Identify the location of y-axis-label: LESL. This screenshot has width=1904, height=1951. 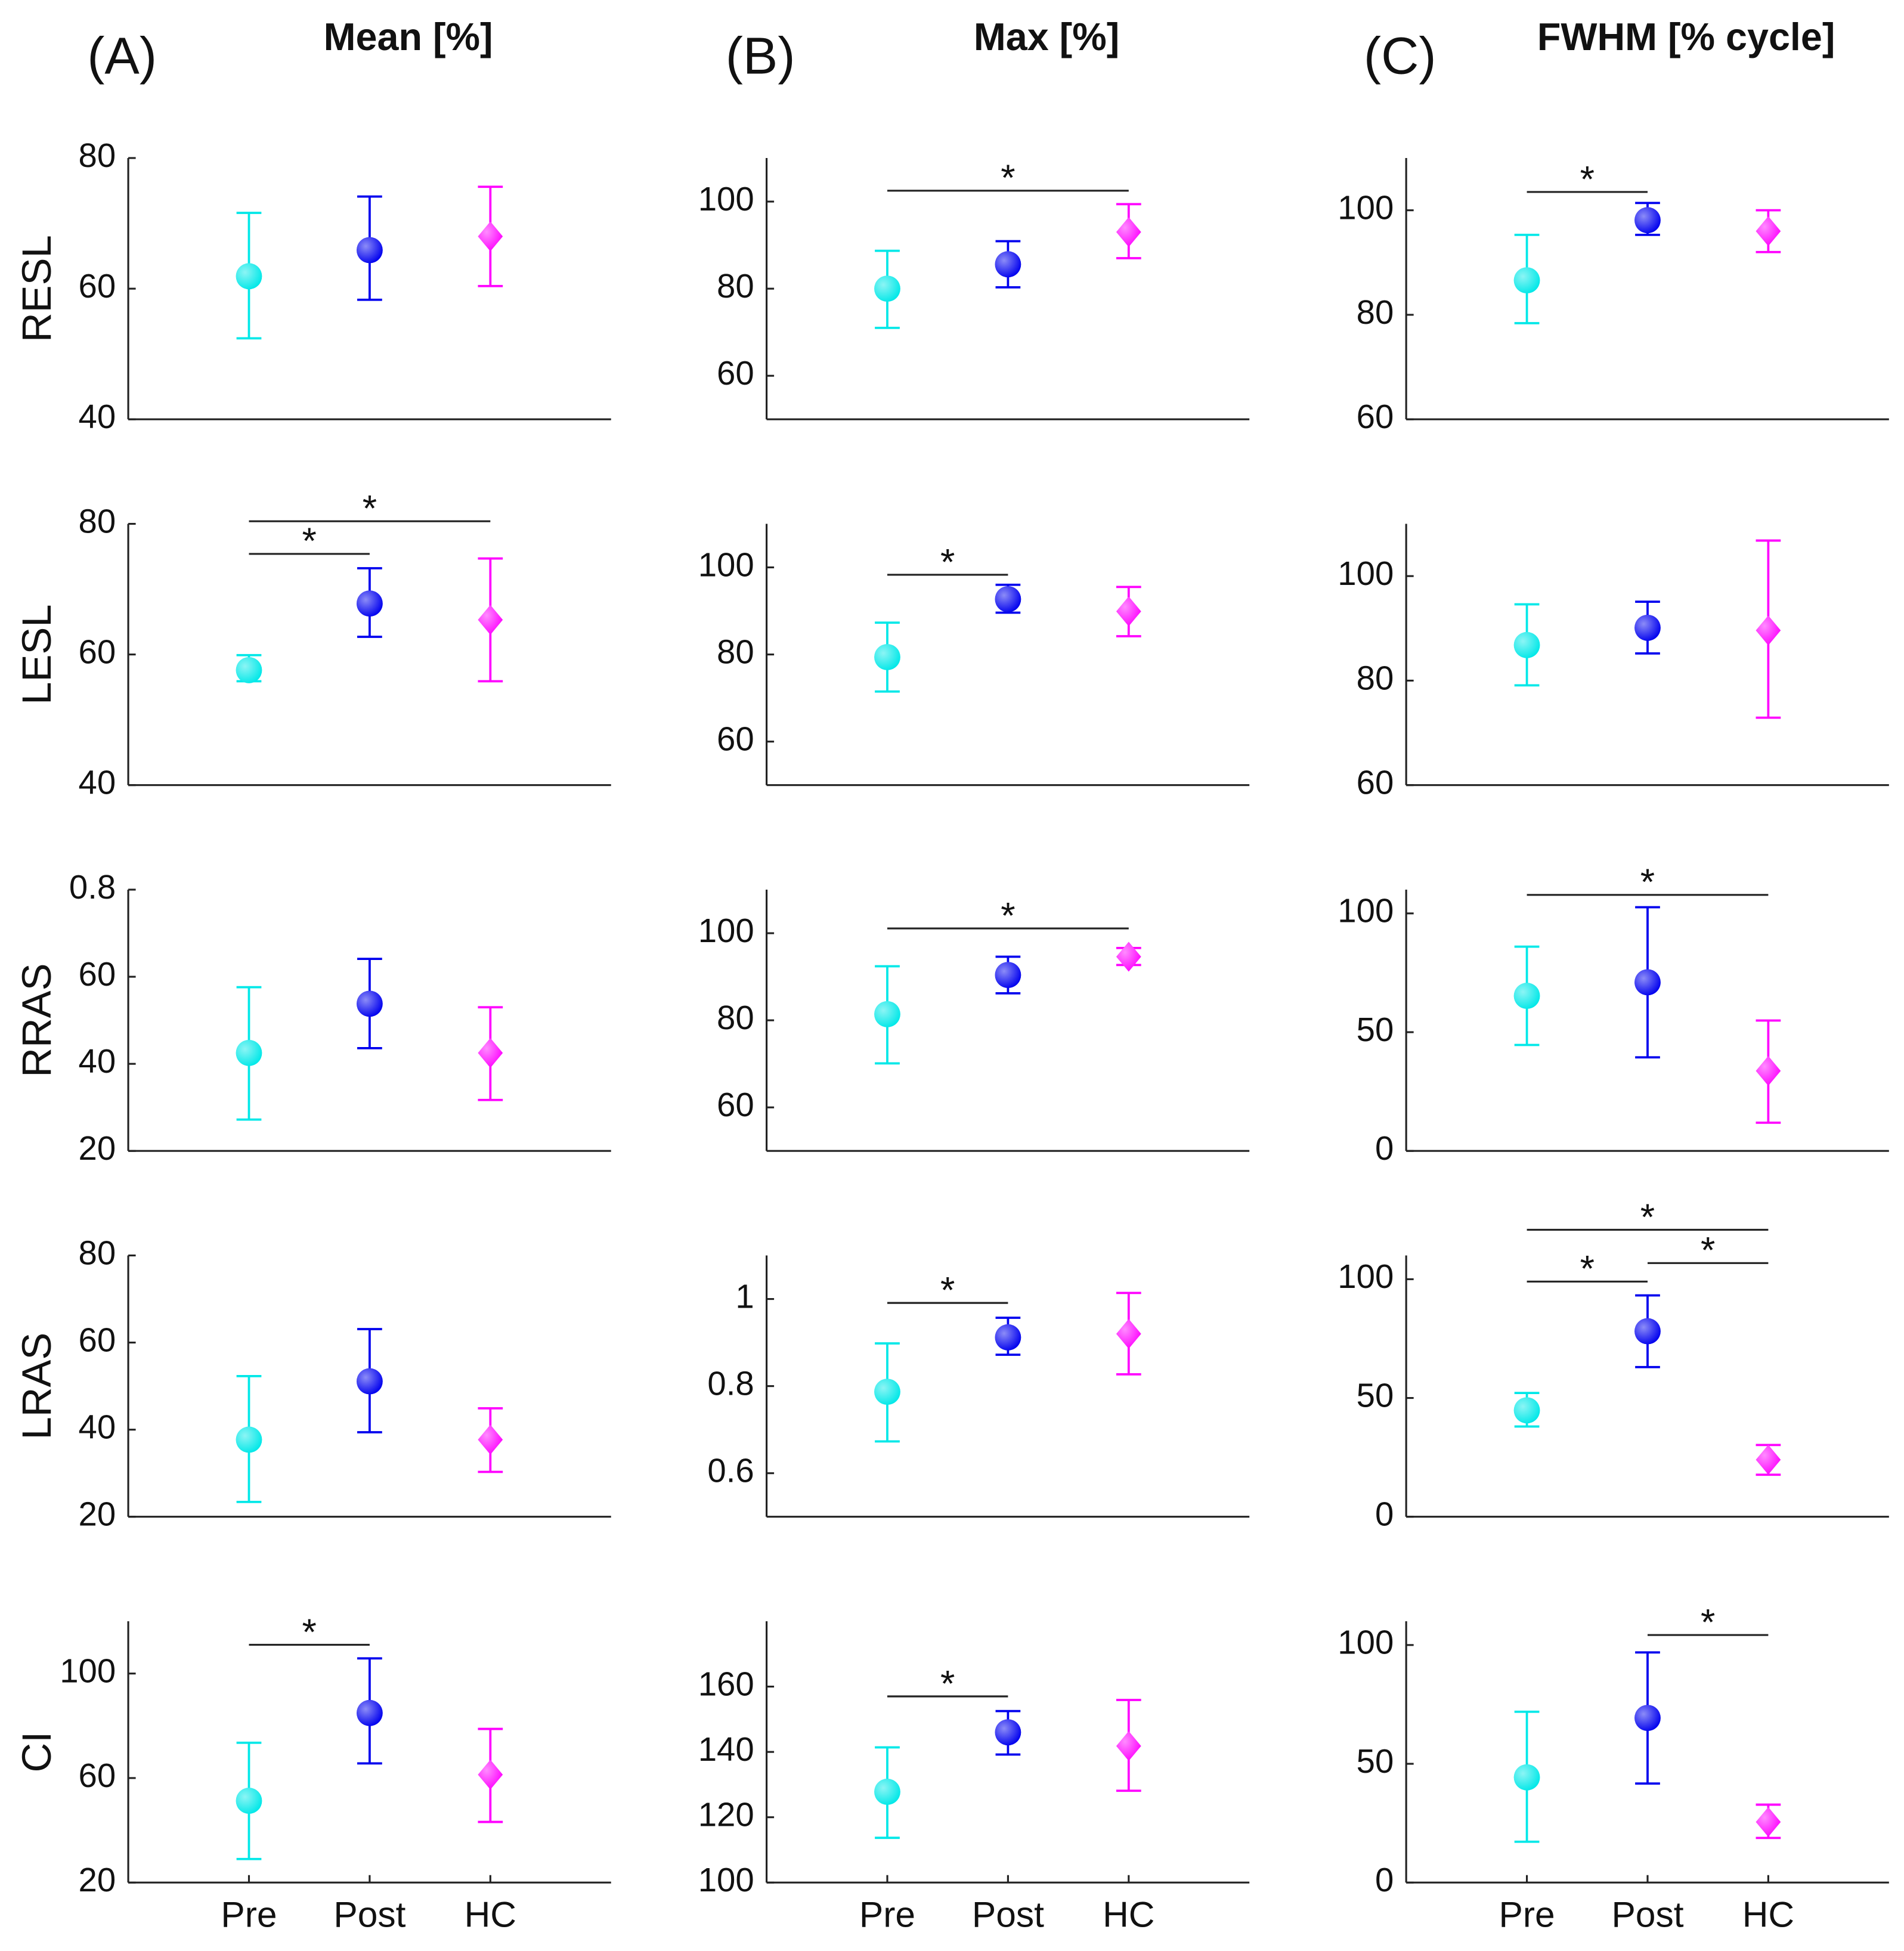
(37, 654).